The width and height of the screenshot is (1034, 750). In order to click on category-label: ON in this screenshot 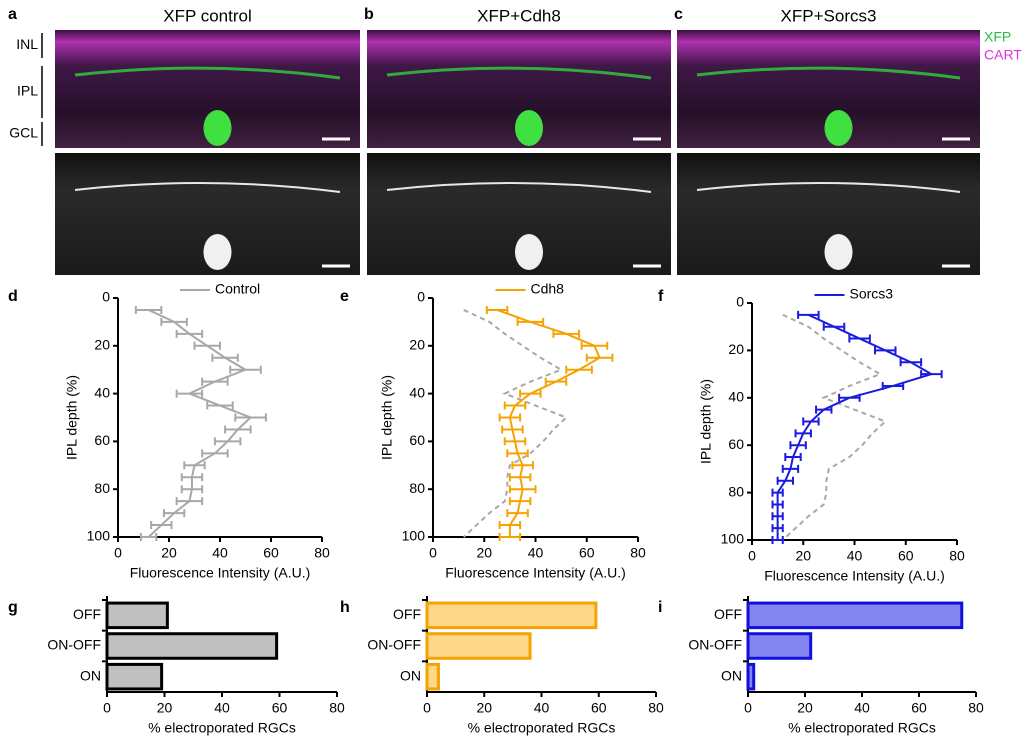, I will do `click(731, 675)`.